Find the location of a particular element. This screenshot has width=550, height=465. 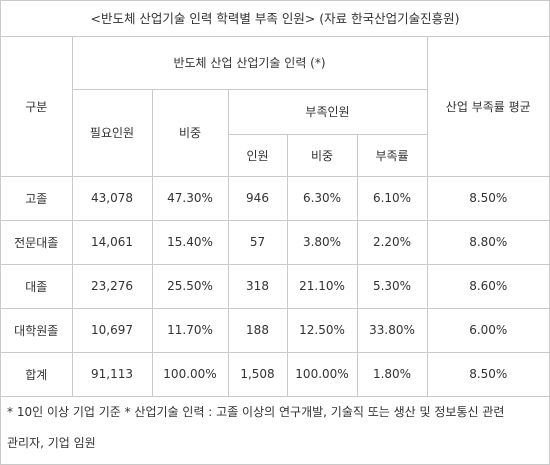

cell-required: 91,113 is located at coordinates (112, 374).